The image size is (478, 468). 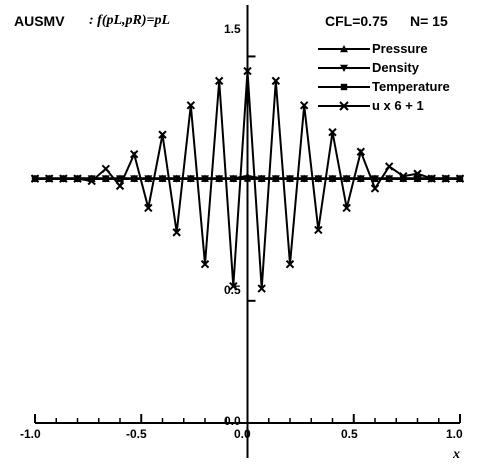 I want to click on legend-label-pressure: Pressure, so click(x=400, y=48).